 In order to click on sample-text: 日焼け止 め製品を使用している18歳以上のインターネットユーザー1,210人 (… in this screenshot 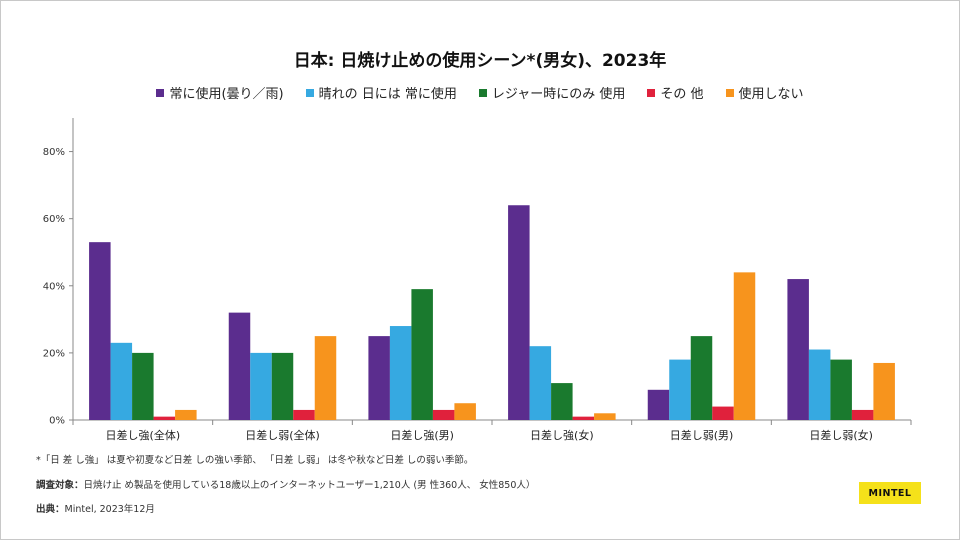, I will do `click(309, 485)`.